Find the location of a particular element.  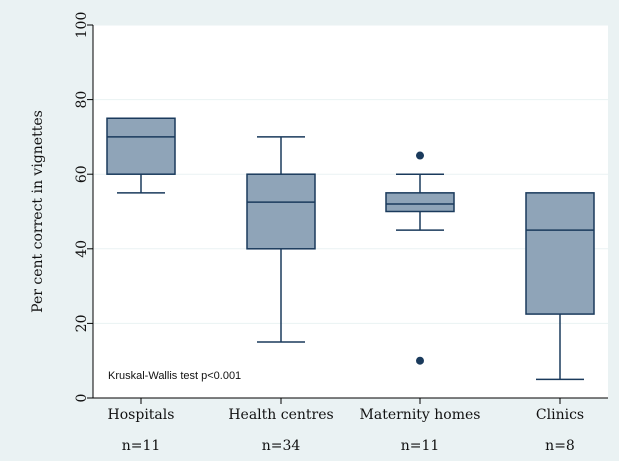

y-tick-label: 0 is located at coordinates (82, 398).